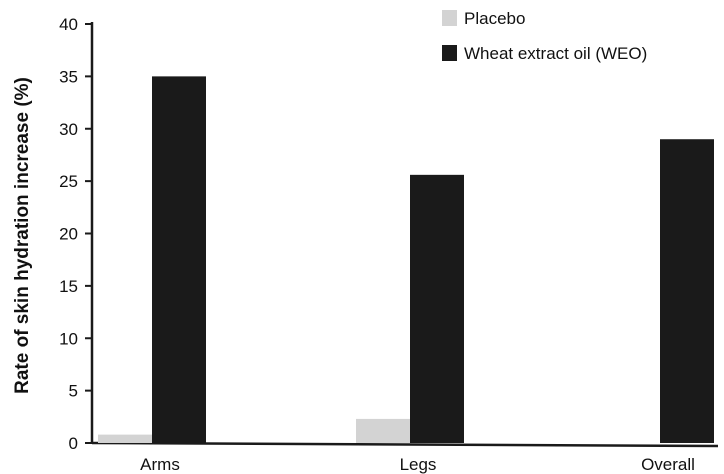 The height and width of the screenshot is (474, 724). Describe the element at coordinates (22, 235) in the screenshot. I see `y-axis-title: Rate of skin hydration increase (%)` at that location.